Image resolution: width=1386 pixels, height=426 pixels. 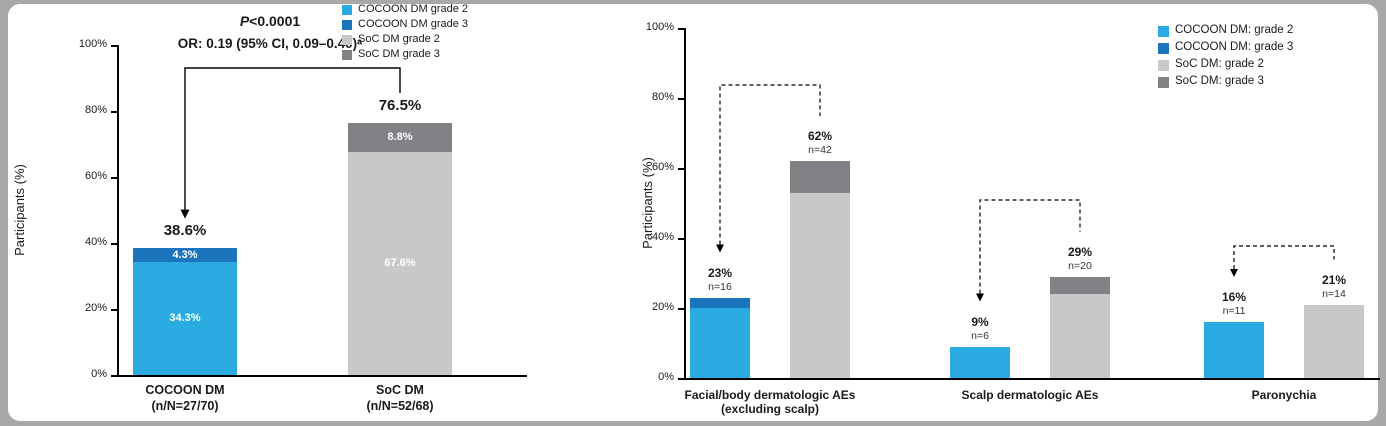 I want to click on left-chart-y-axis-line, so click(x=118, y=211).